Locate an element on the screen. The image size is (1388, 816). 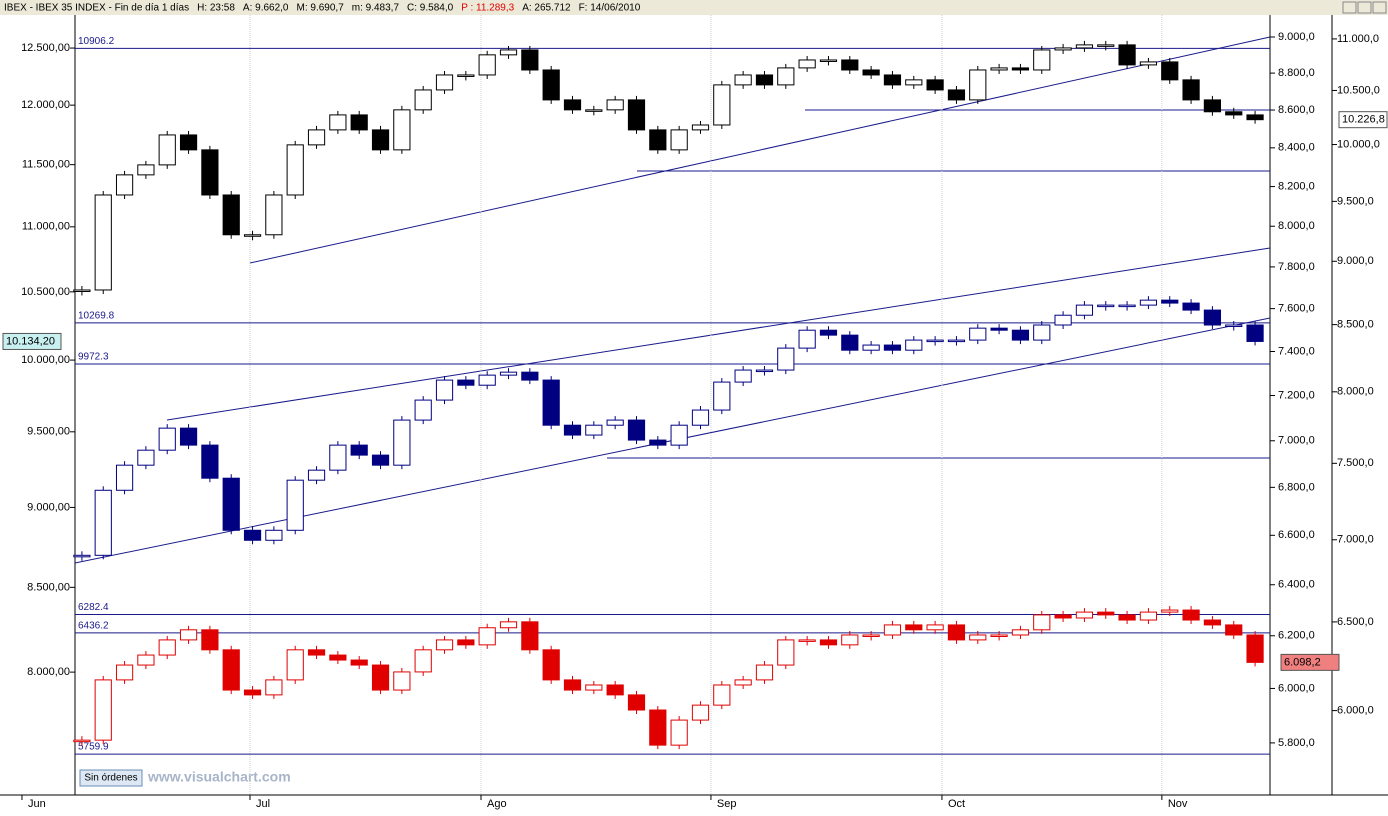
y-tick-label: 9.500,00 is located at coordinates (48, 432).